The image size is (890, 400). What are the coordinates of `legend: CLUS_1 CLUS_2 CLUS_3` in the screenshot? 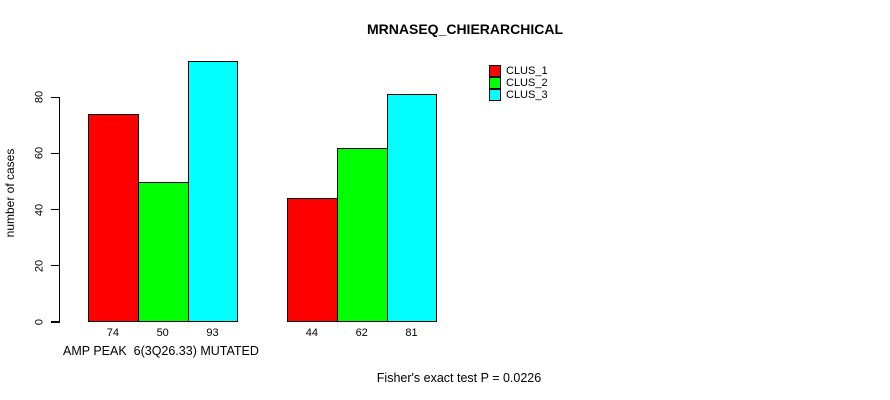 It's located at (518, 83).